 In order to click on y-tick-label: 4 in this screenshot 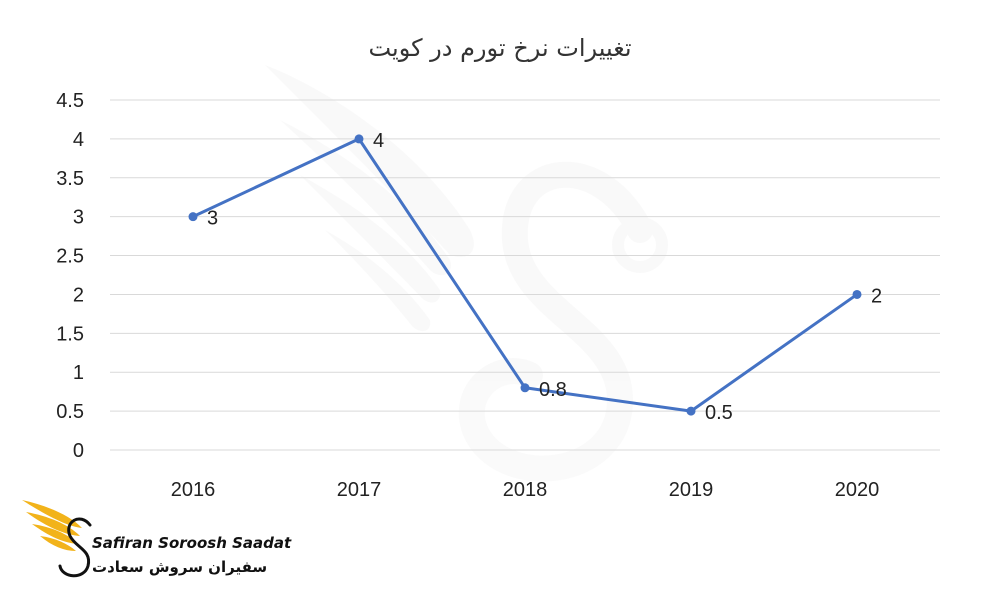, I will do `click(78, 140)`.